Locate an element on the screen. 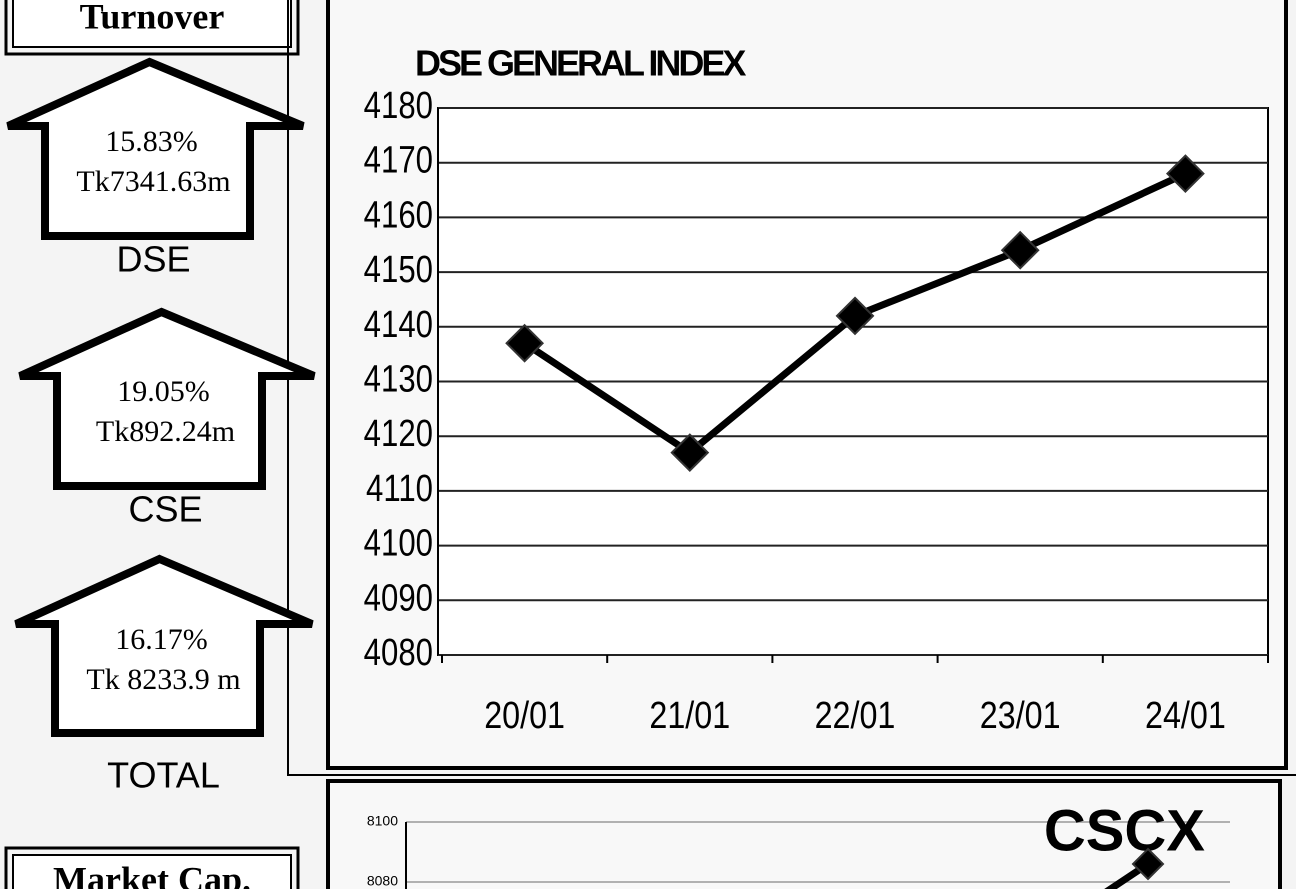 Image resolution: width=1296 pixels, height=889 pixels. y-tick-label: 4090 is located at coordinates (398, 599).